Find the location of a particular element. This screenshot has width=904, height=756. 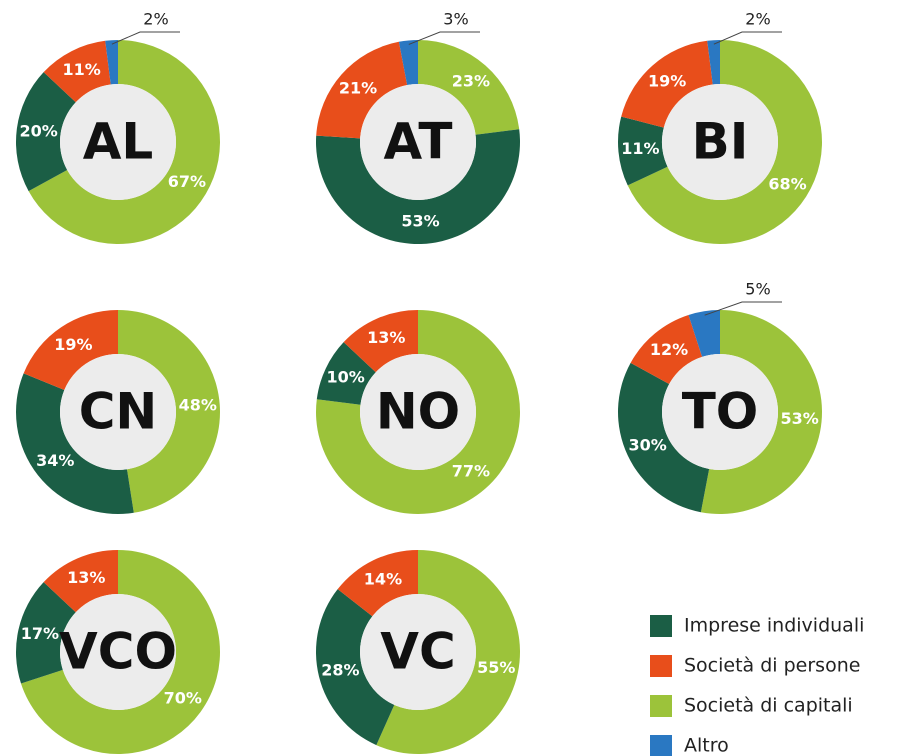

legend-label: Società di capitali is located at coordinates (768, 706).